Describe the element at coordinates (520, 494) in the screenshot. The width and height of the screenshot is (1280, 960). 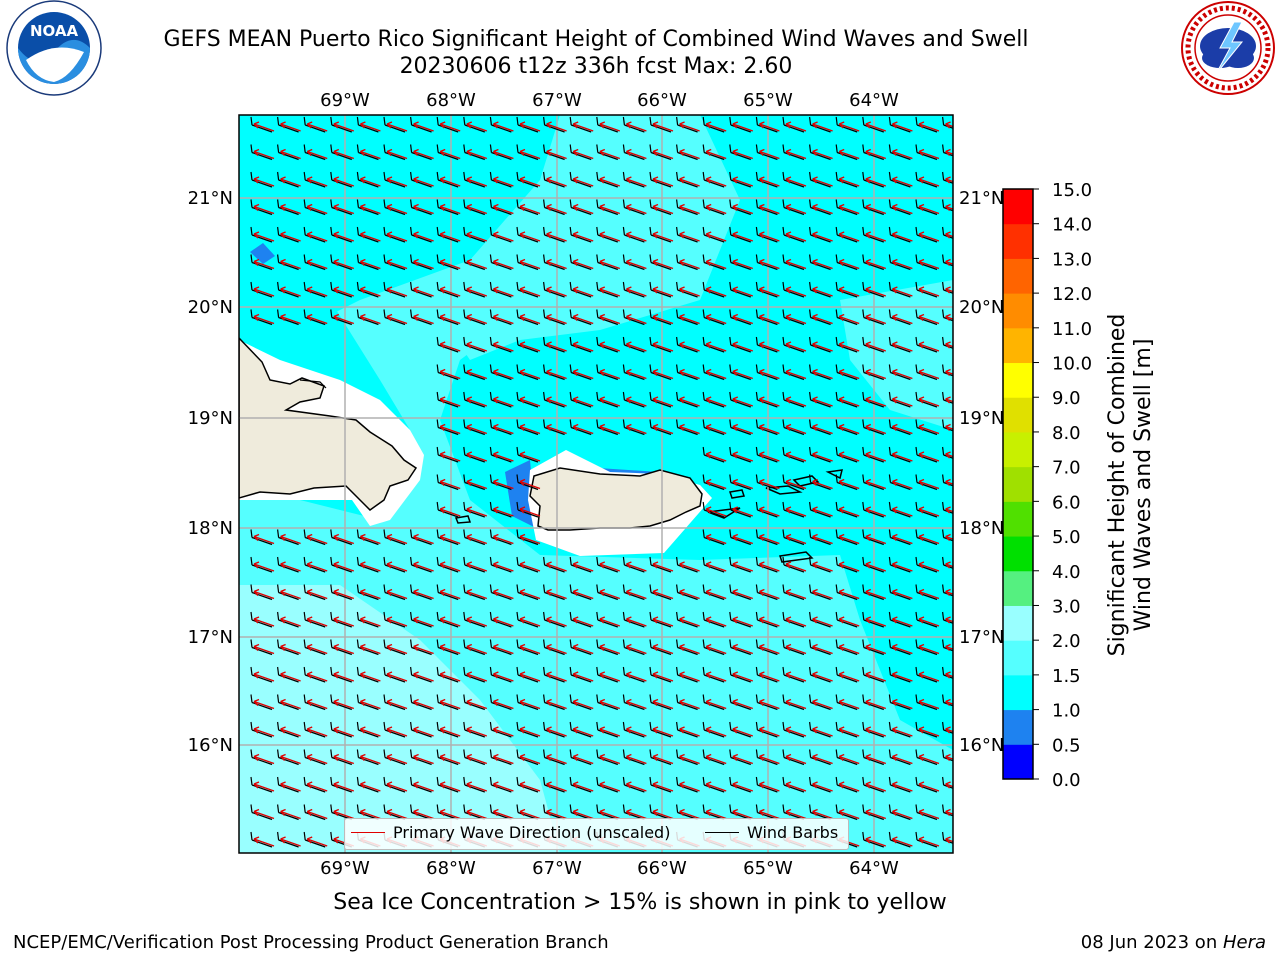
I see `shallow-patch-mona` at that location.